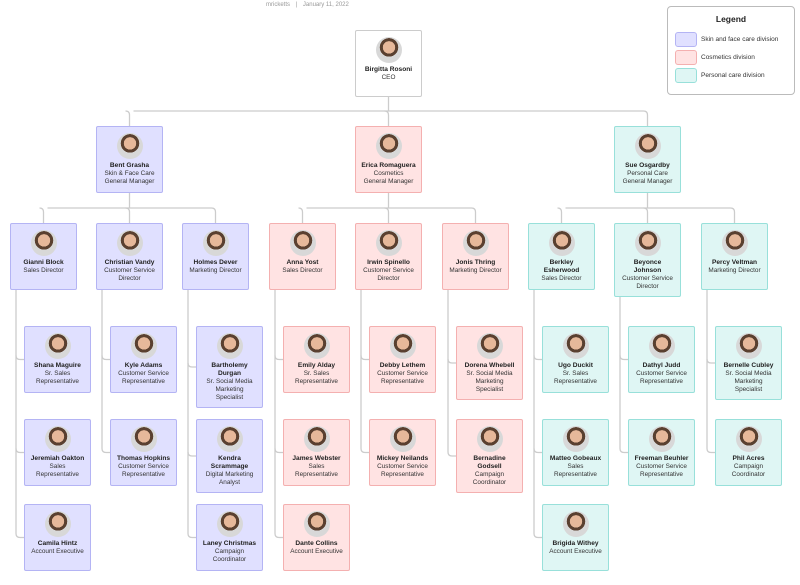 The height and width of the screenshot is (585, 800). I want to click on person-name: Mickey Neilands, so click(402, 458).